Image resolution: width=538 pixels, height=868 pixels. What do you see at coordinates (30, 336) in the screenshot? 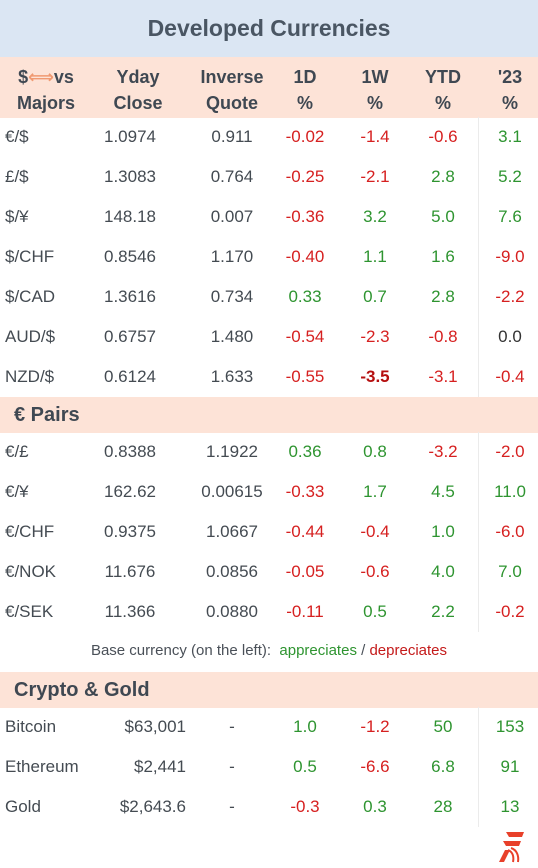
I see `pair-name: AUD/$` at bounding box center [30, 336].